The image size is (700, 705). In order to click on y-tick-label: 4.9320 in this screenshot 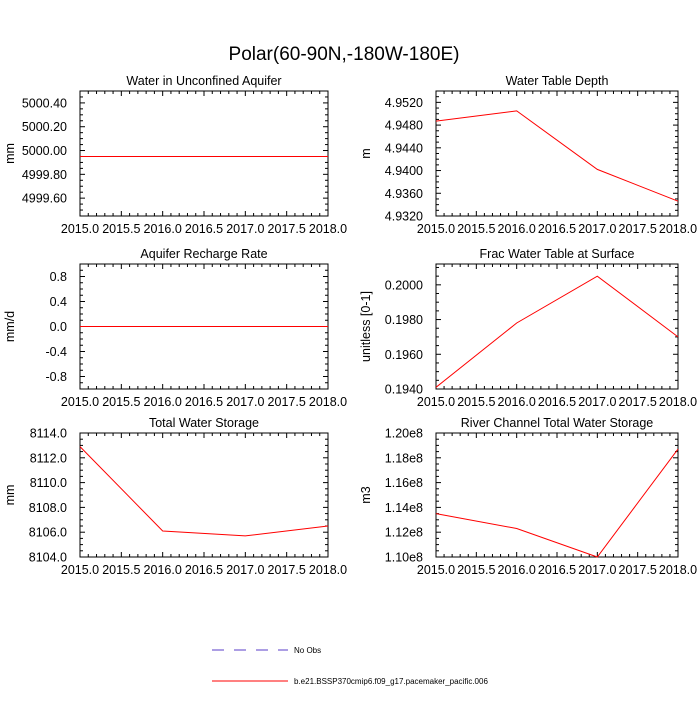, I will do `click(404, 217)`.